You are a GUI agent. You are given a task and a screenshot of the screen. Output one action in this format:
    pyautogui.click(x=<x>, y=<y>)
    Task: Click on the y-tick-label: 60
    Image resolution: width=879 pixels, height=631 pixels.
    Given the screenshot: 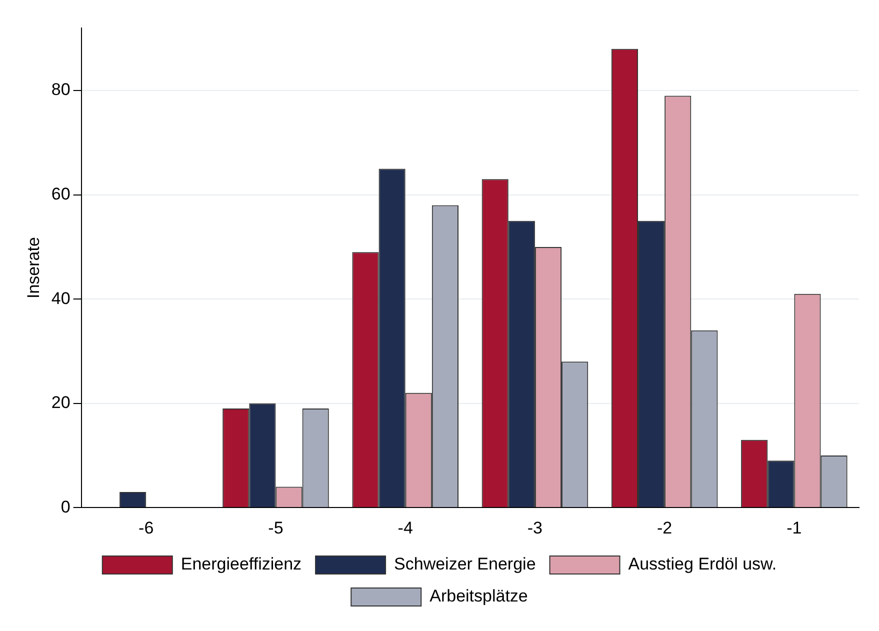 What is the action you would take?
    pyautogui.click(x=60, y=194)
    